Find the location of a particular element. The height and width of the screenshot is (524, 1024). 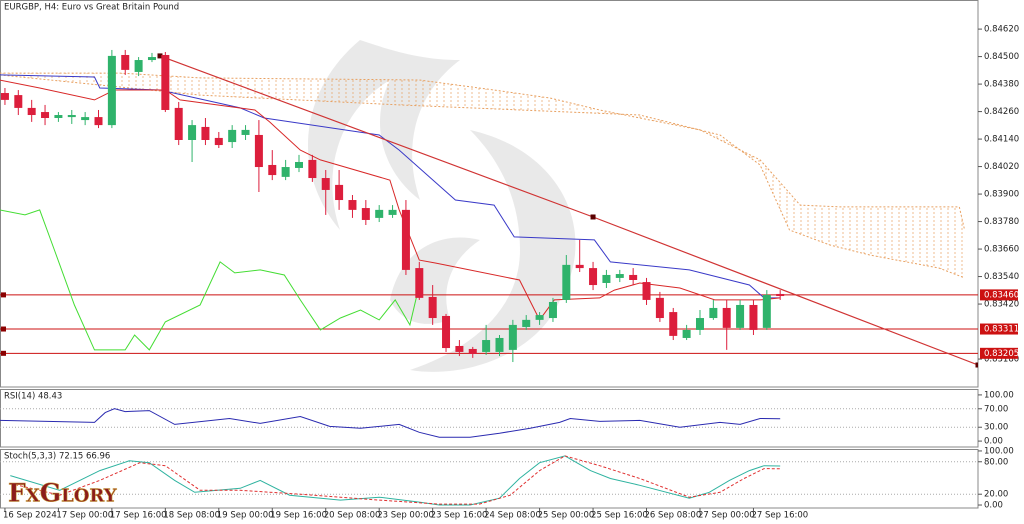

x-tick-label: 20 Sep 08:00 is located at coordinates (352, 516).